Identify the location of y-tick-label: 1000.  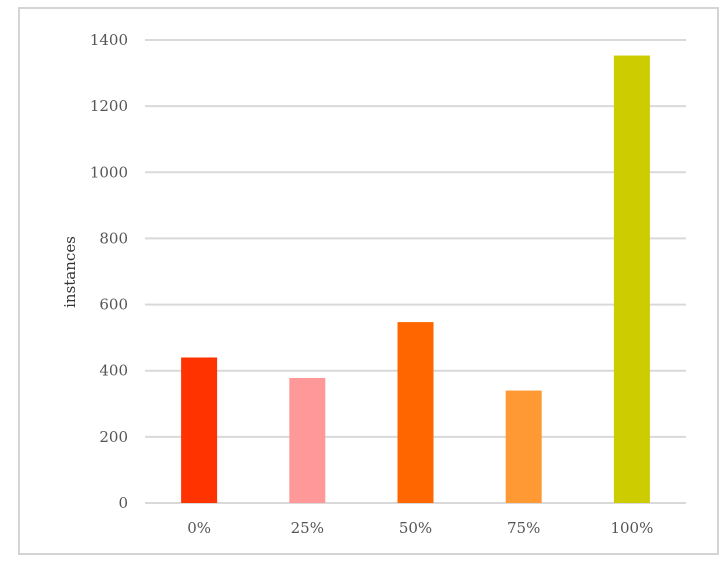
(109, 172).